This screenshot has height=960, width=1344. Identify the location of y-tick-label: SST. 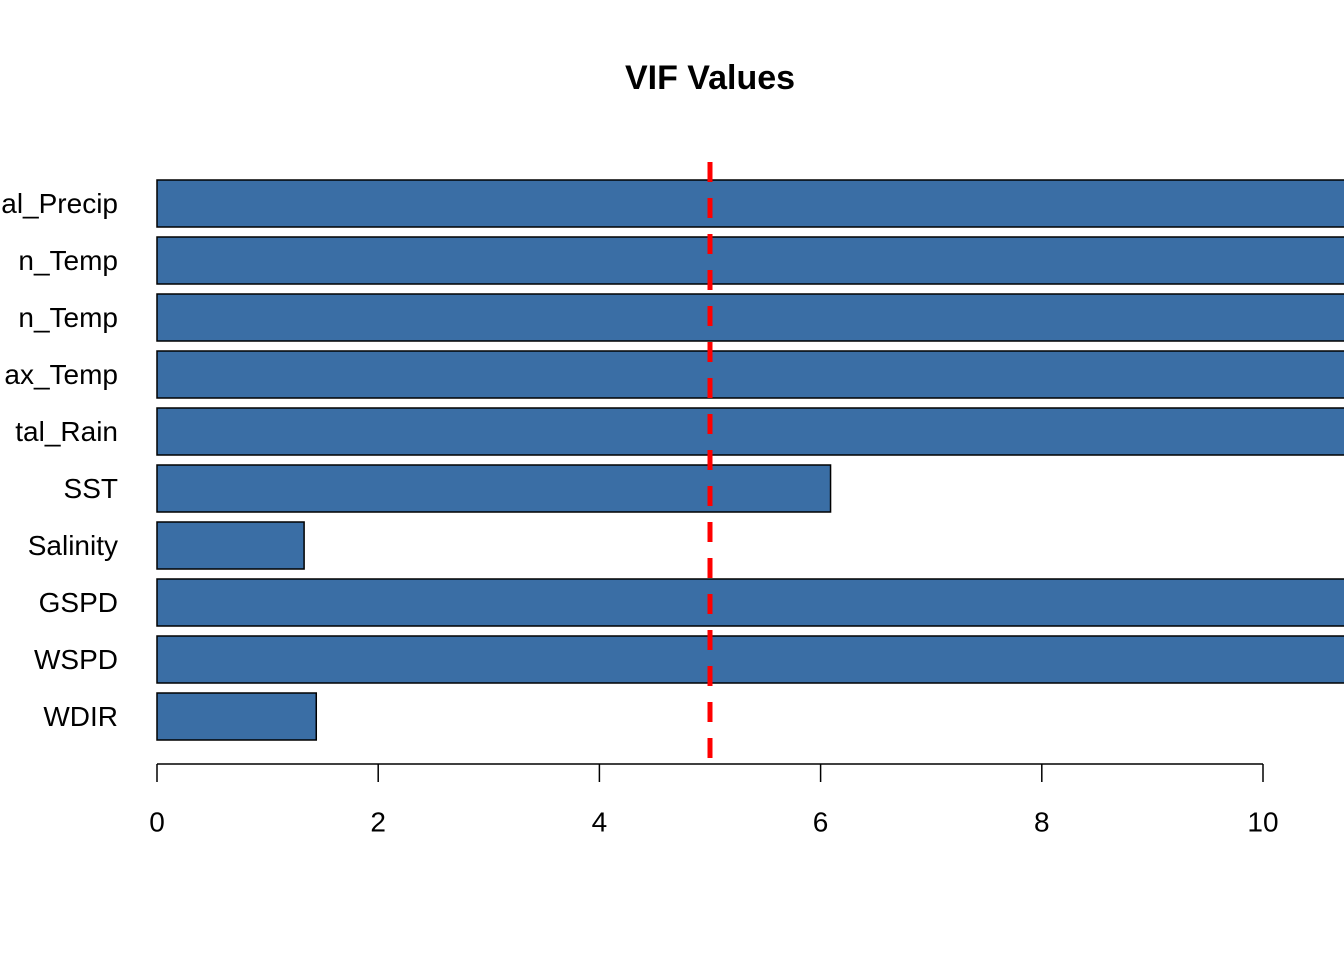
(91, 488).